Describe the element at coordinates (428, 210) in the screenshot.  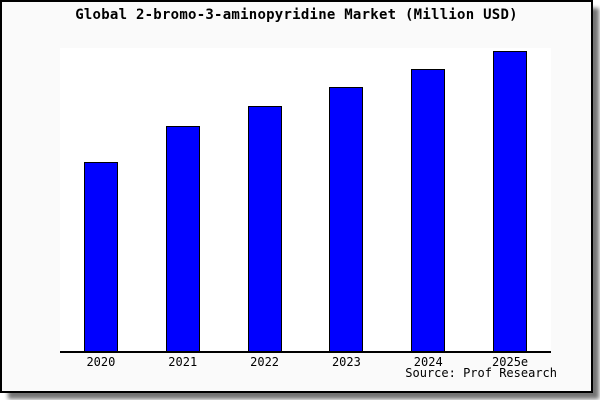
I see `bar-2024` at that location.